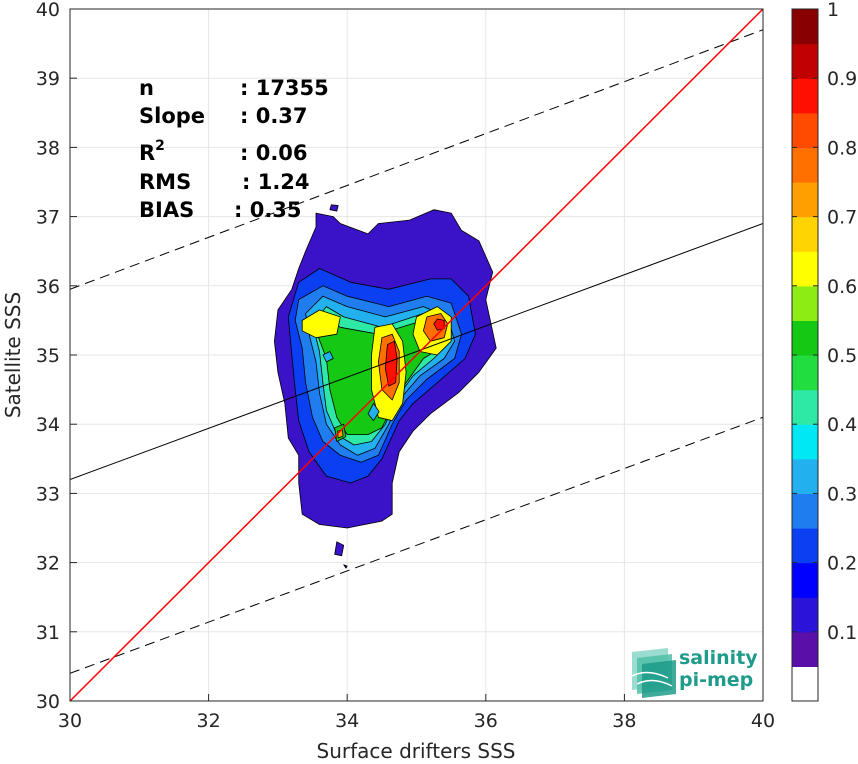 This screenshot has width=858, height=764. I want to click on colorbar-tick-label: 0.3, so click(842, 494).